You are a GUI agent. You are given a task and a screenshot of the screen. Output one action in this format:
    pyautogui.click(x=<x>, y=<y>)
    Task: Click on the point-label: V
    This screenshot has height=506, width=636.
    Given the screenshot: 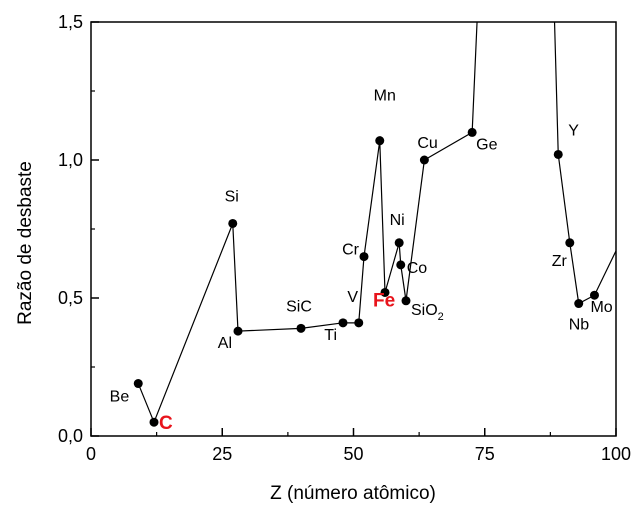 What is the action you would take?
    pyautogui.click(x=352, y=297)
    